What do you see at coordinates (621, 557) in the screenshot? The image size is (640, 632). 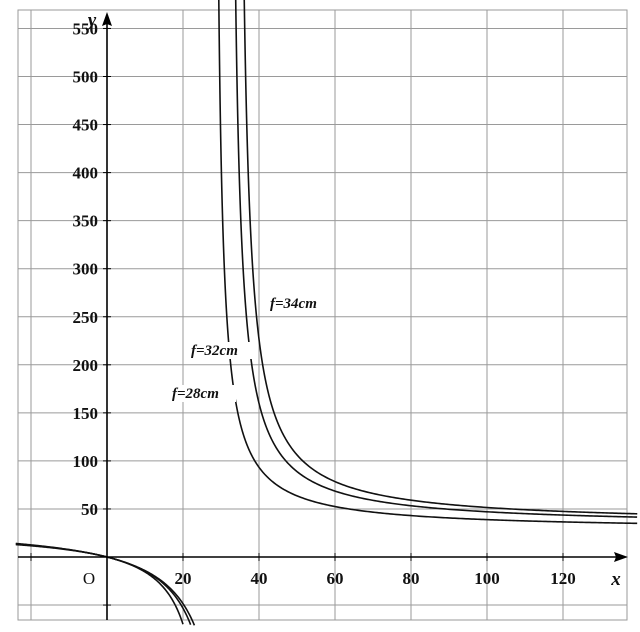 I see `x-axis-arrow` at bounding box center [621, 557].